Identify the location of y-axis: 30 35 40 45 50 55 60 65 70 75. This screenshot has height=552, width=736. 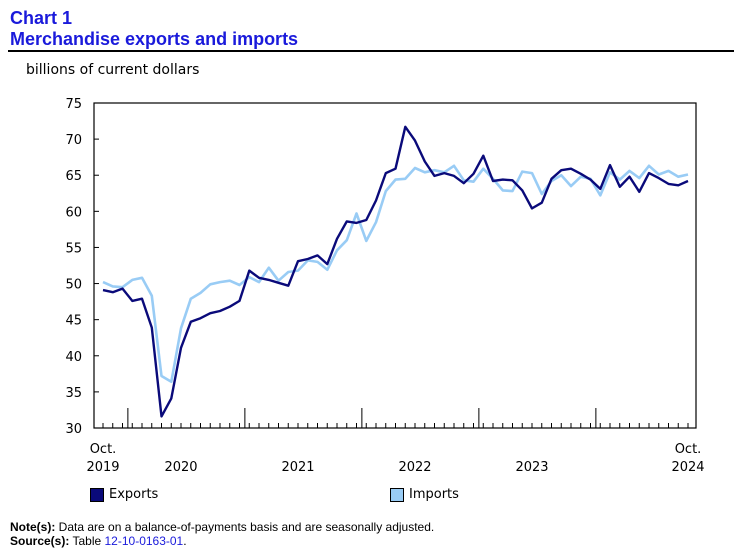
(82, 267).